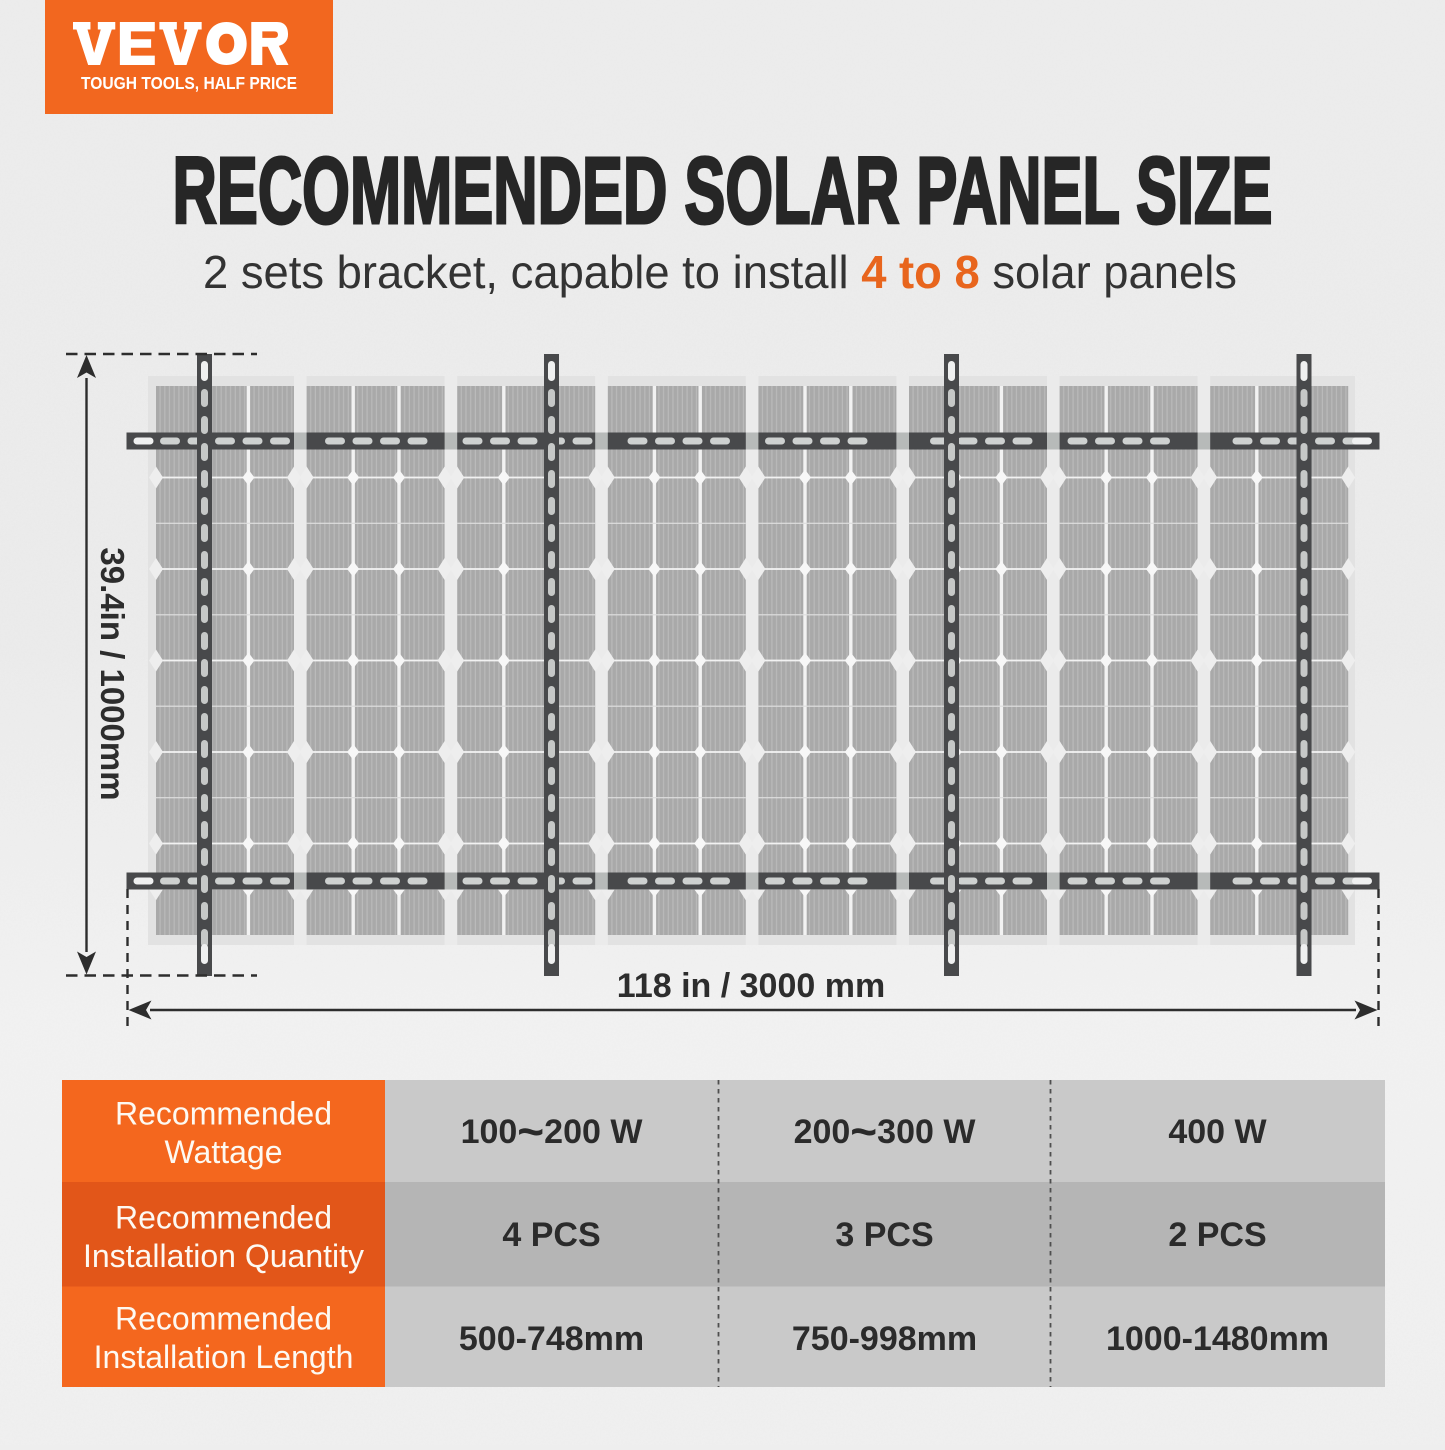  What do you see at coordinates (1217, 1235) in the screenshot?
I see `svg-text: 2 PCS` at bounding box center [1217, 1235].